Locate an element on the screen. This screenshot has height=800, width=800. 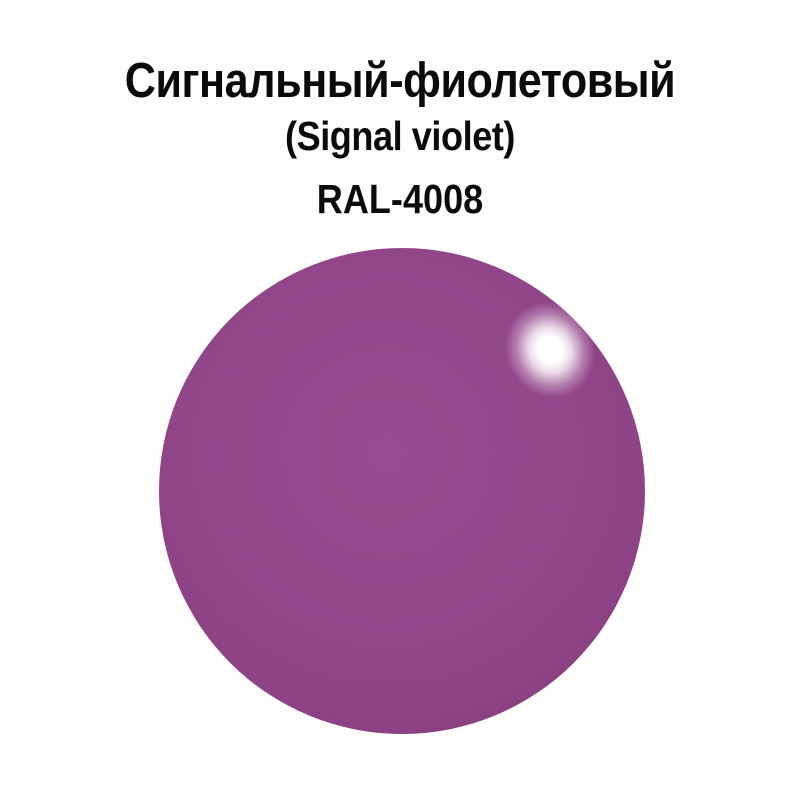
ral-code-label: RAL-4008 is located at coordinates (400, 199).